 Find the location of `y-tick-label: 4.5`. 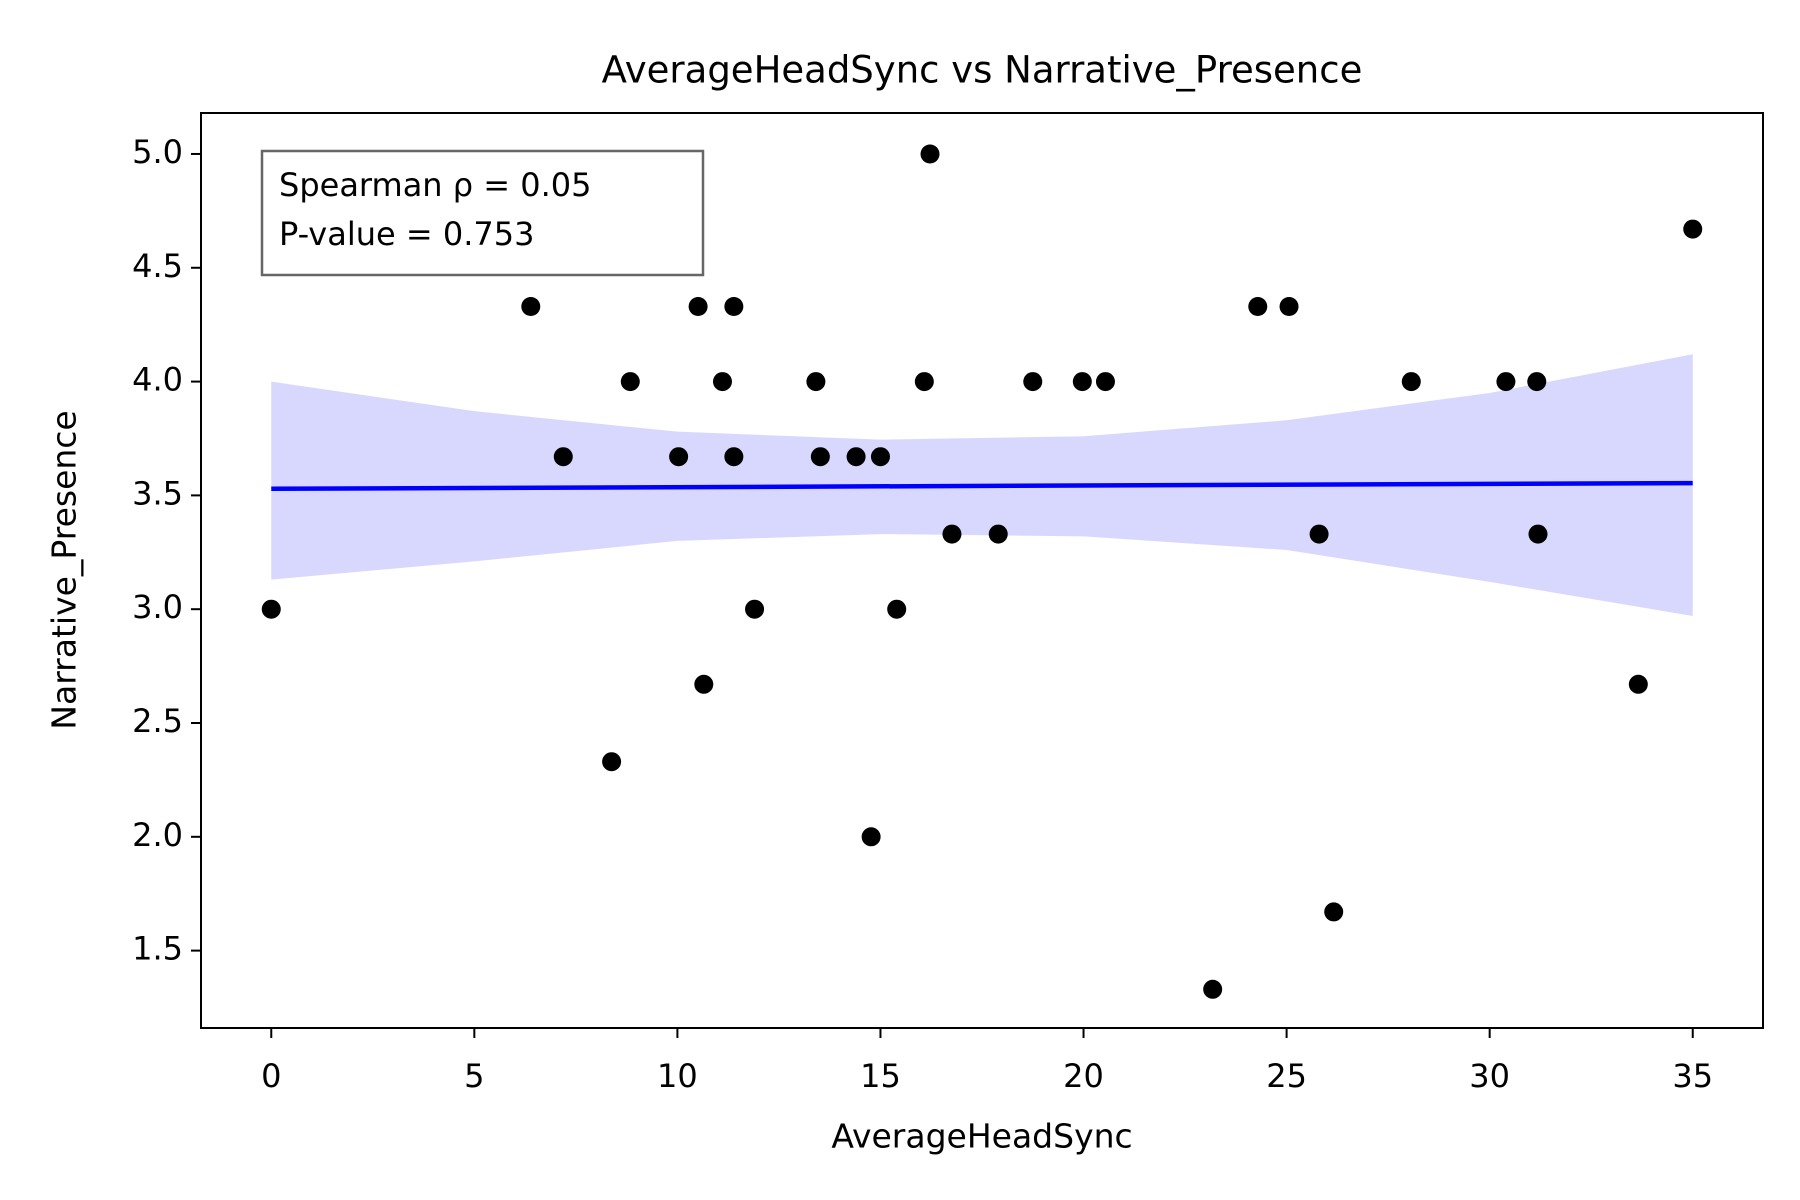

y-tick-label: 4.5 is located at coordinates (157, 266).